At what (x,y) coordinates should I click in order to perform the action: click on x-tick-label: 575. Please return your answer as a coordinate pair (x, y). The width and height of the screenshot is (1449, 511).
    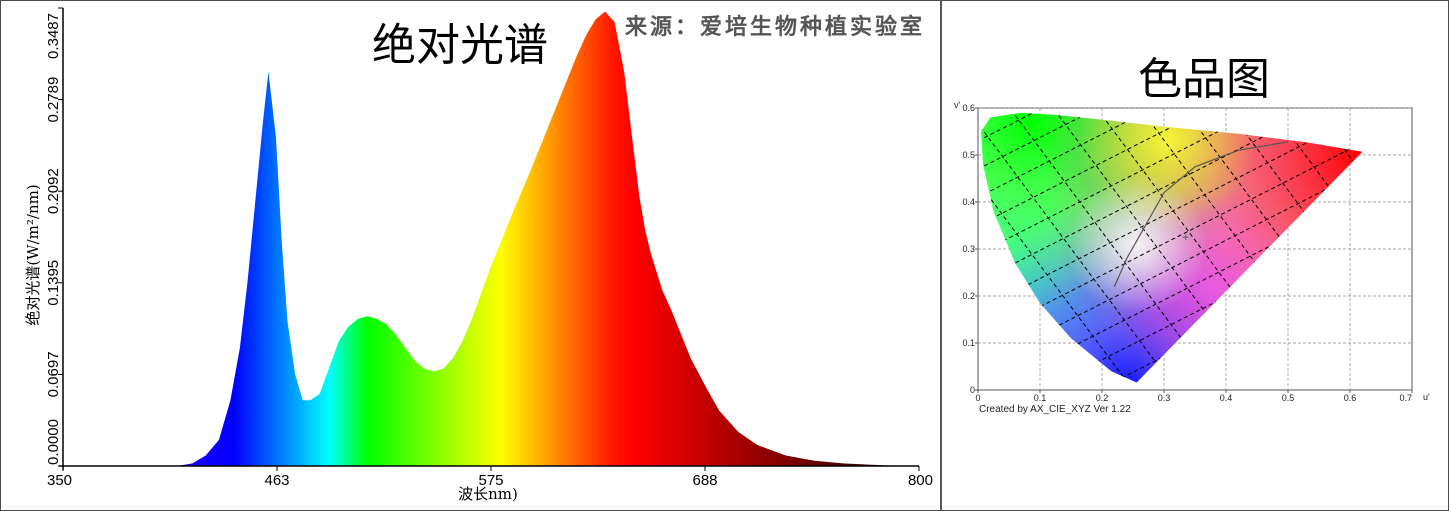
    Looking at the image, I should click on (490, 480).